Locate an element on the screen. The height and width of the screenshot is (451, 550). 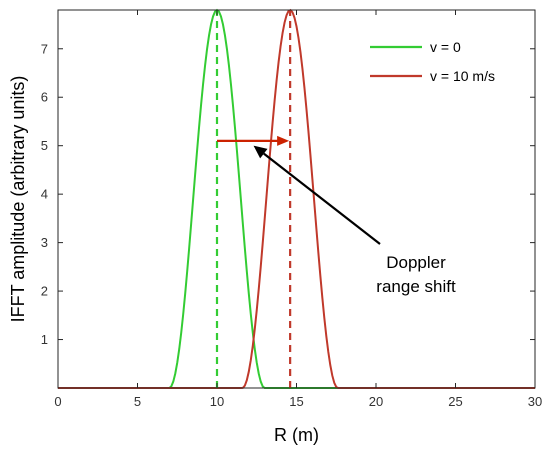
y-tick-label: 1 is located at coordinates (44, 339).